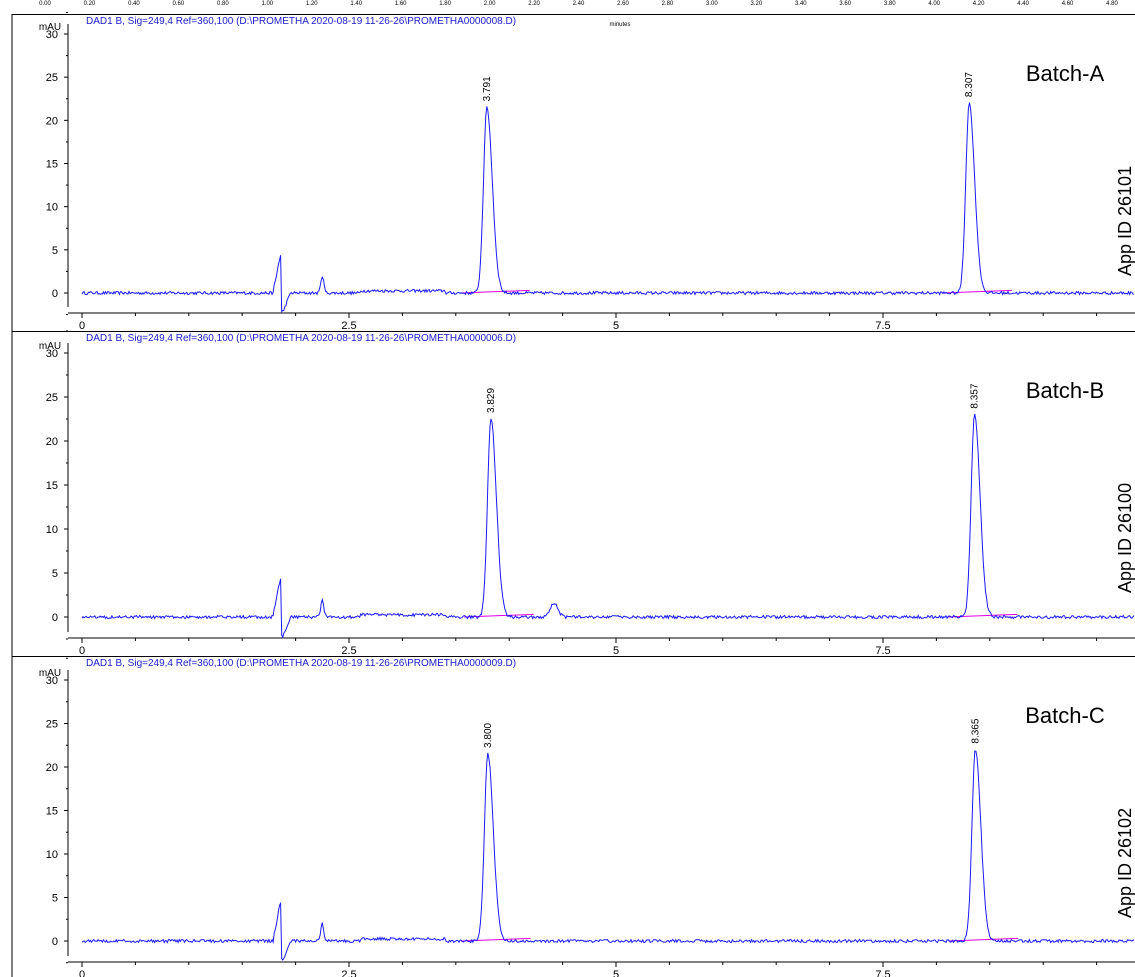 Image resolution: width=1135 pixels, height=977 pixels. I want to click on top-ruler-tick-label: 4.20, so click(979, 4).